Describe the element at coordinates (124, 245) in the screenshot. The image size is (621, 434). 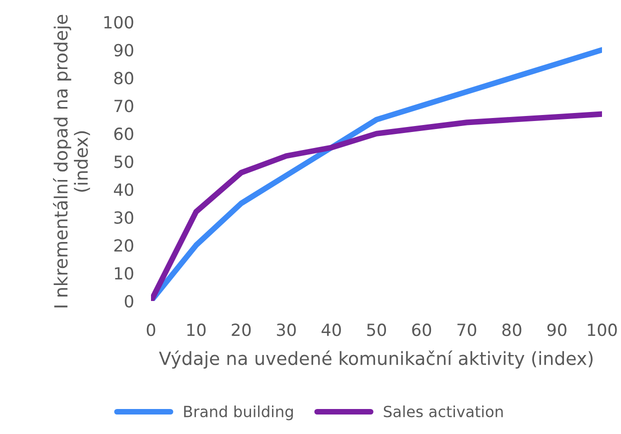
I see `y-tick-label: 20` at that location.